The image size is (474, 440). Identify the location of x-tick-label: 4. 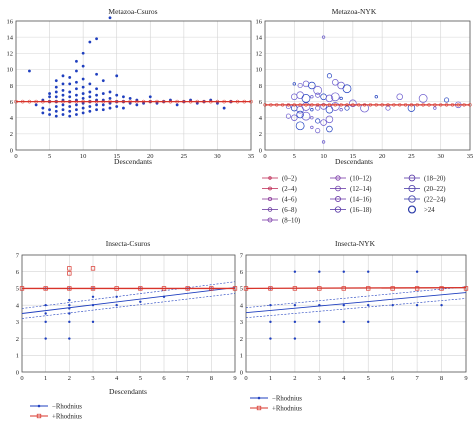
(344, 378).